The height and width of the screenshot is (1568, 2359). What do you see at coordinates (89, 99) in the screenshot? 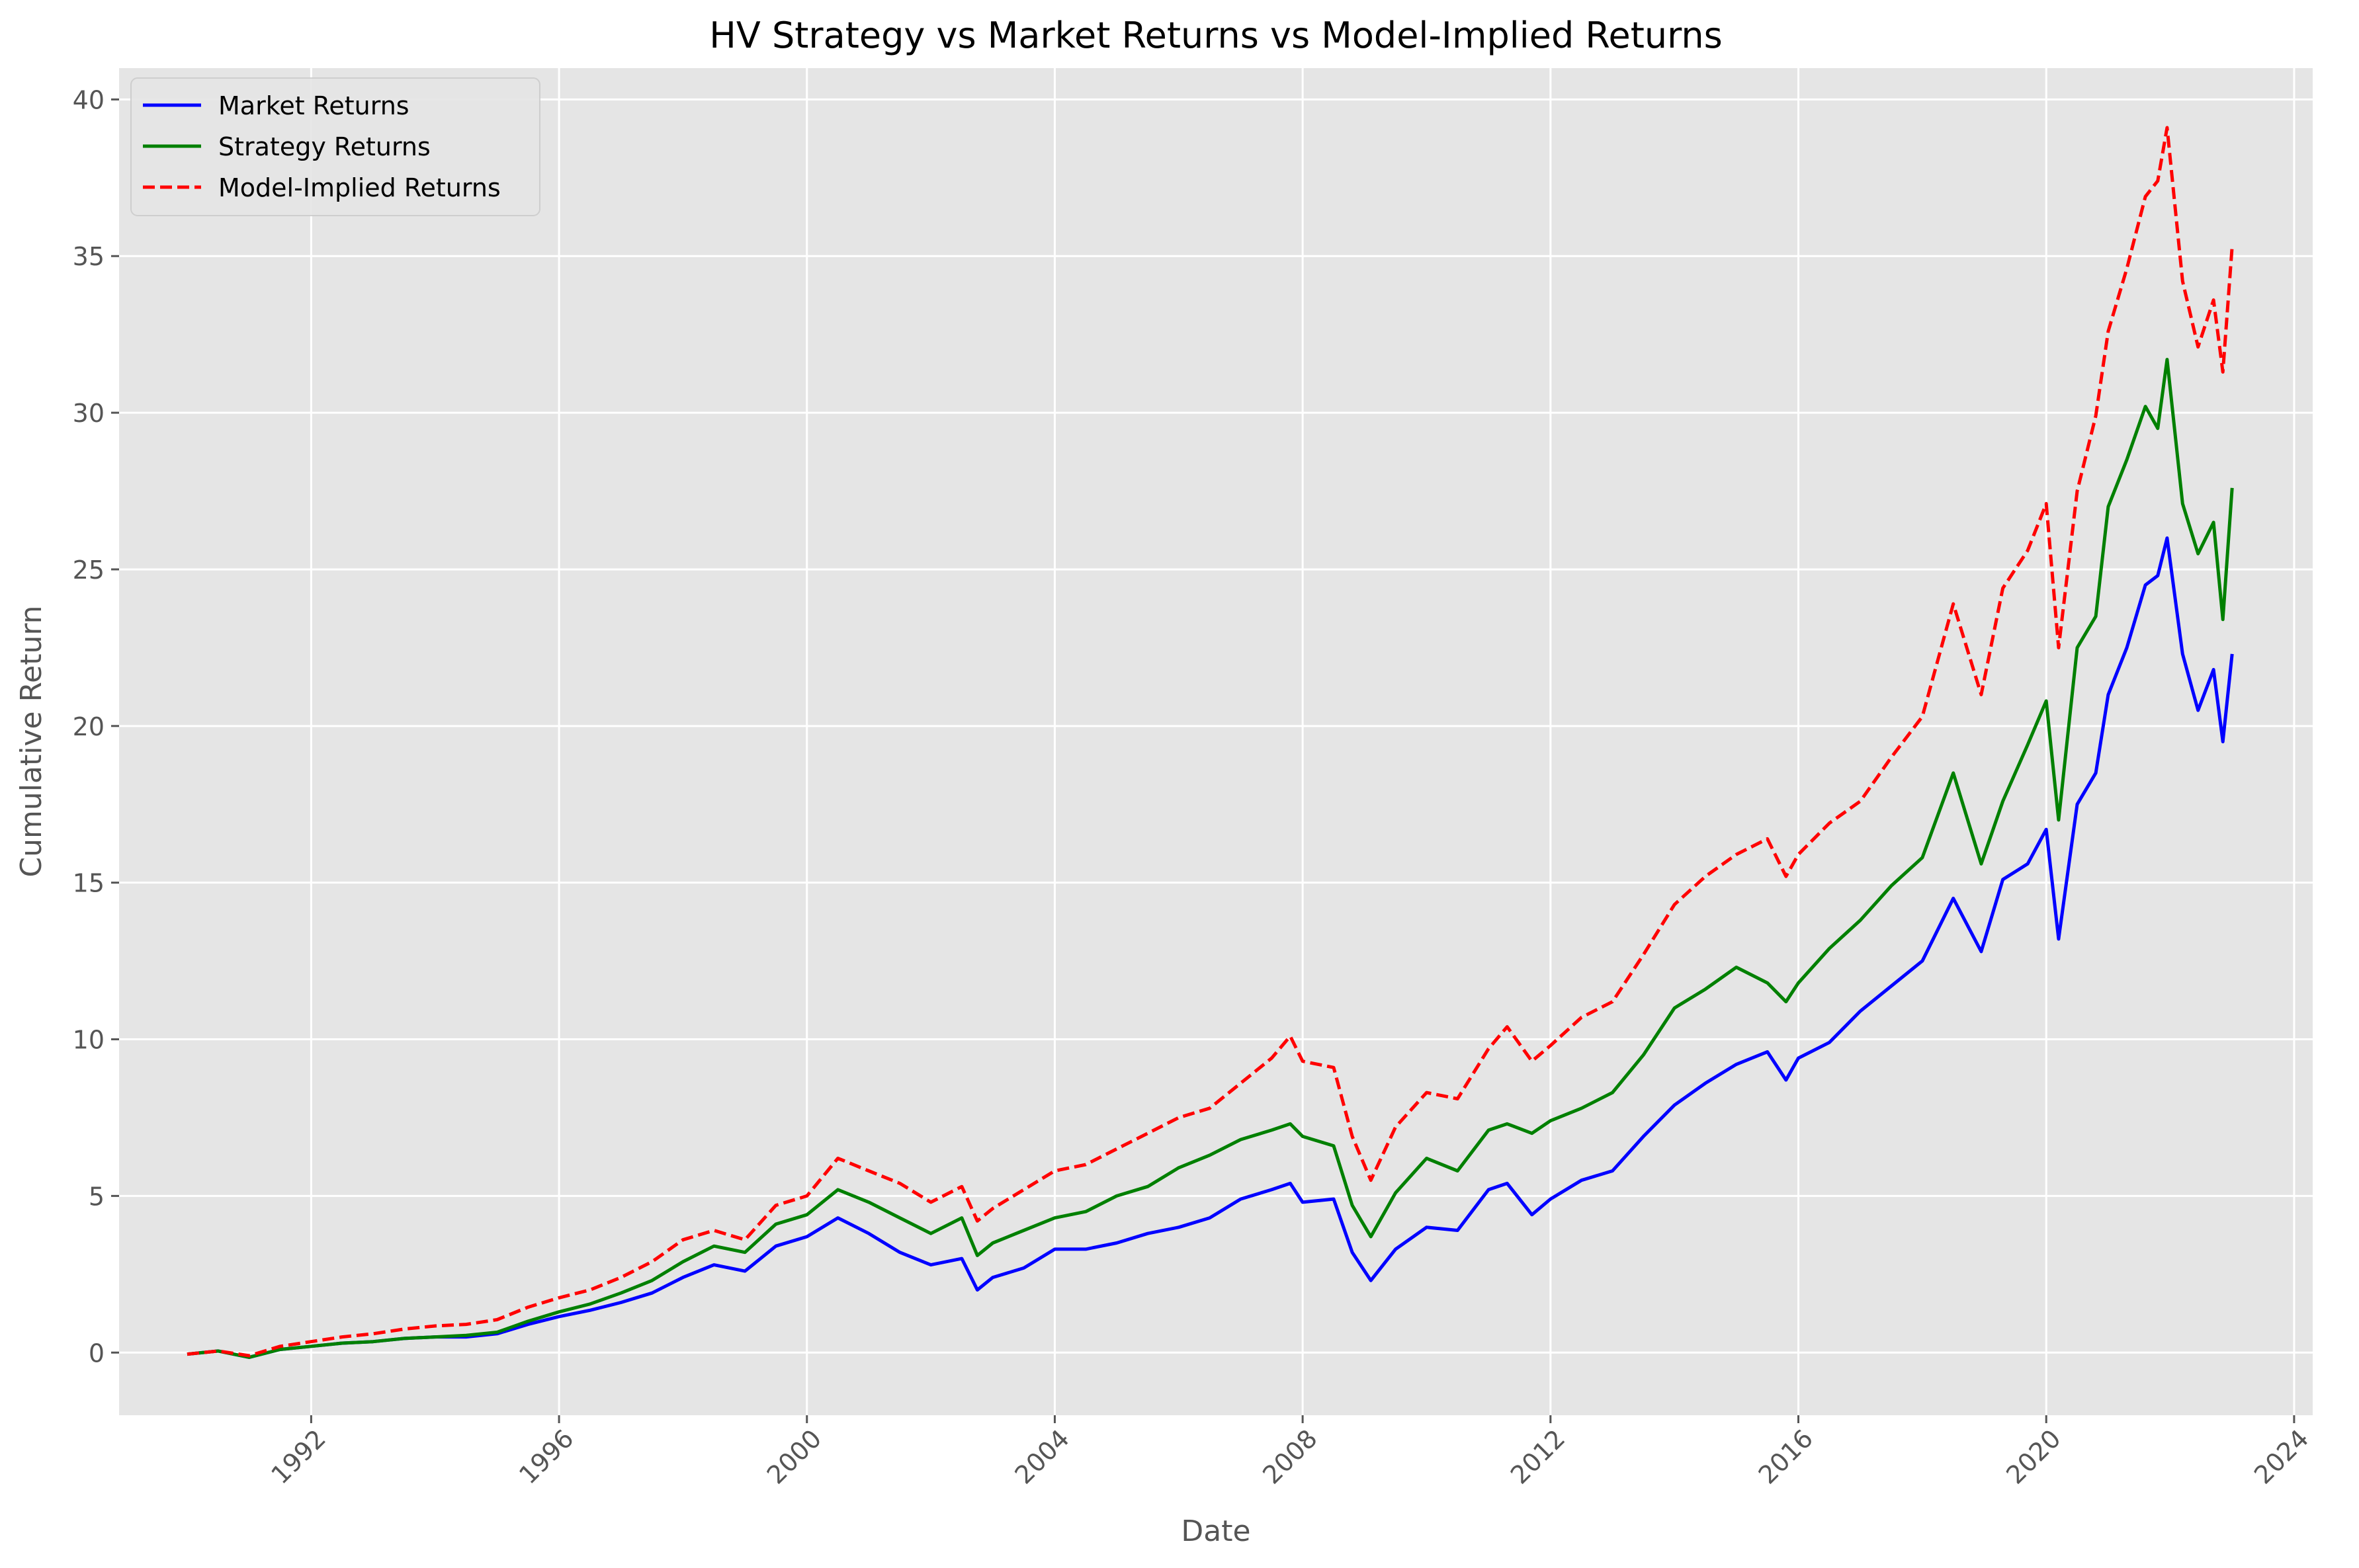
I see `y-tick-label-40: 40` at bounding box center [89, 99].